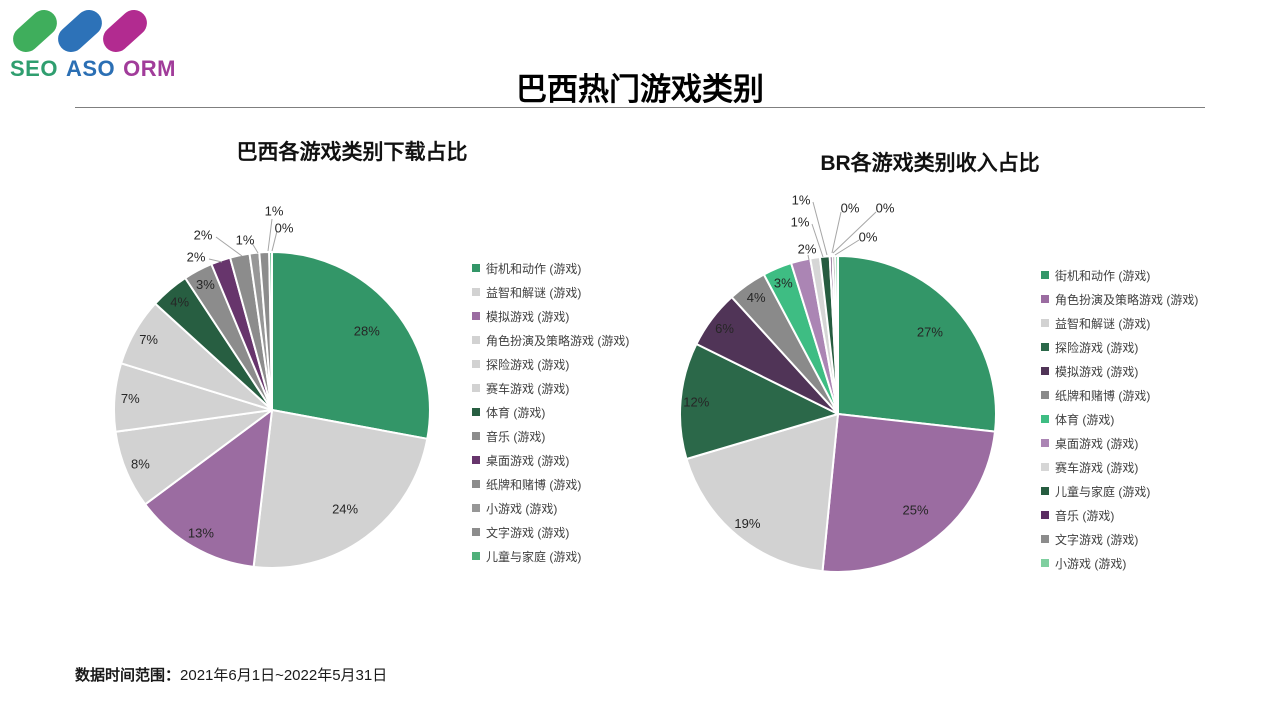 This screenshot has height=720, width=1280. What do you see at coordinates (128, 675) in the screenshot?
I see `data-range-label: 数据时间范围：` at bounding box center [128, 675].